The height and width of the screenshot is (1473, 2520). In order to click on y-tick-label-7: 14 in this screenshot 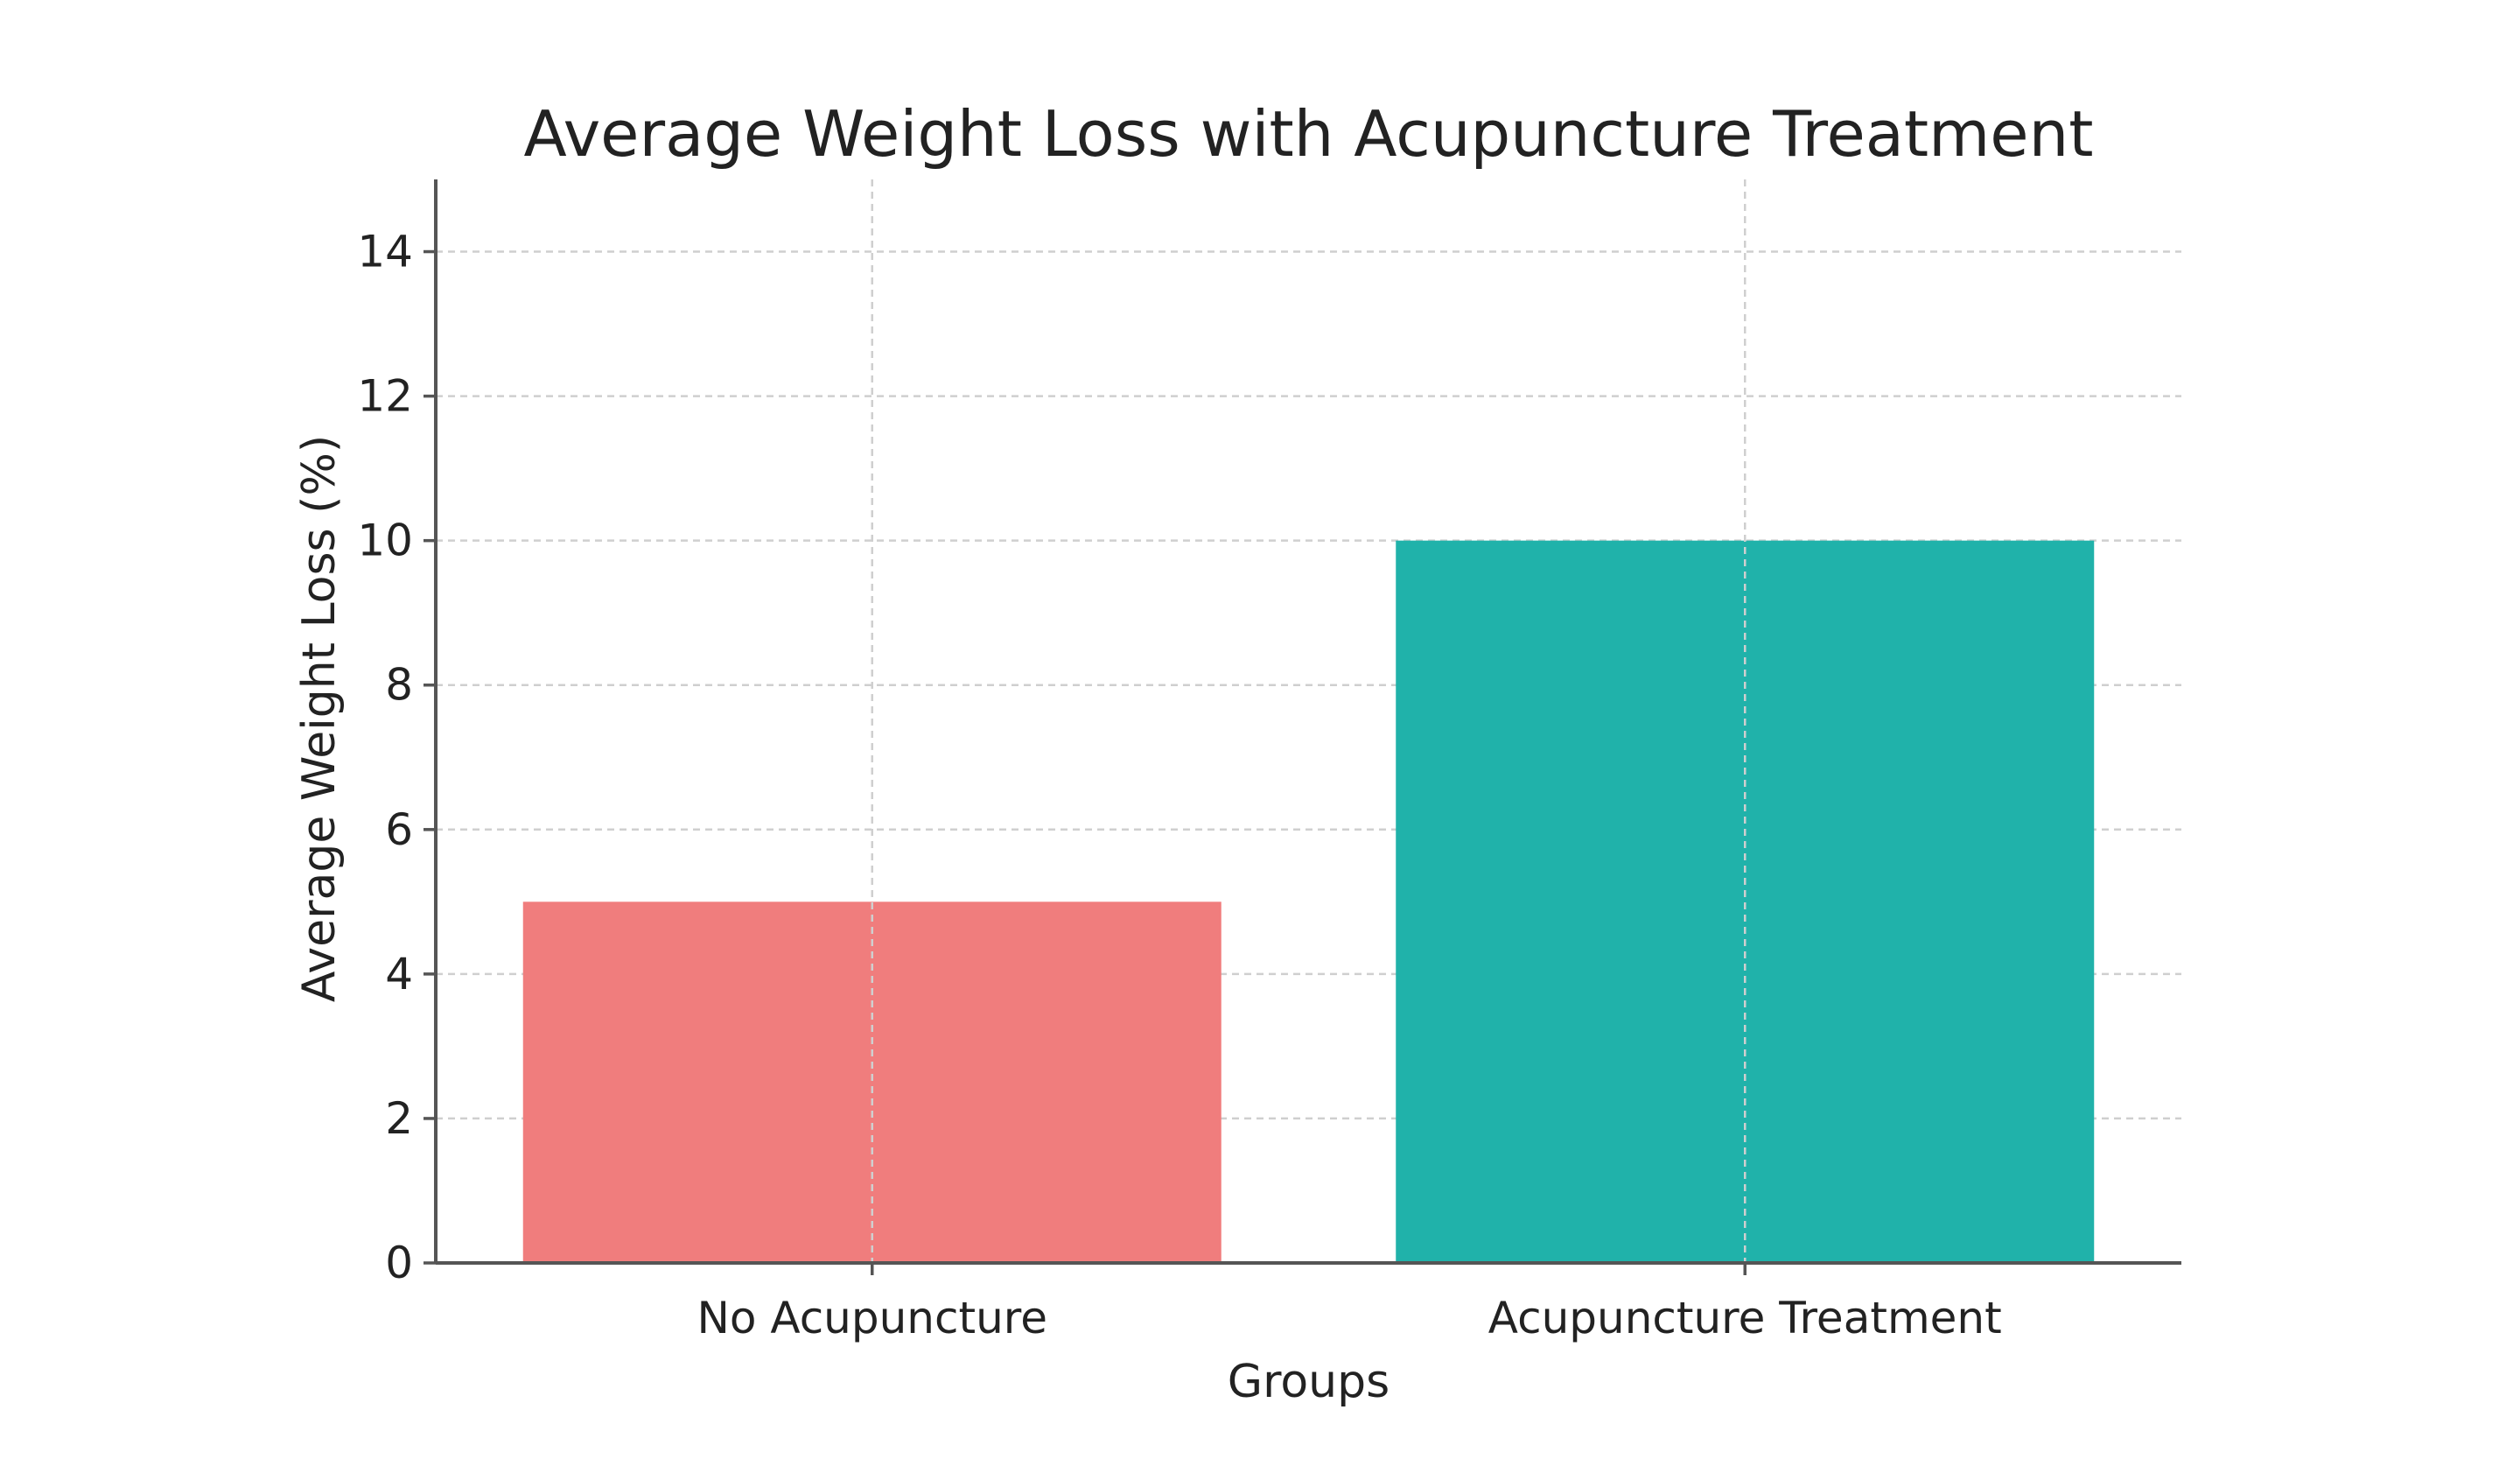, I will do `click(385, 252)`.